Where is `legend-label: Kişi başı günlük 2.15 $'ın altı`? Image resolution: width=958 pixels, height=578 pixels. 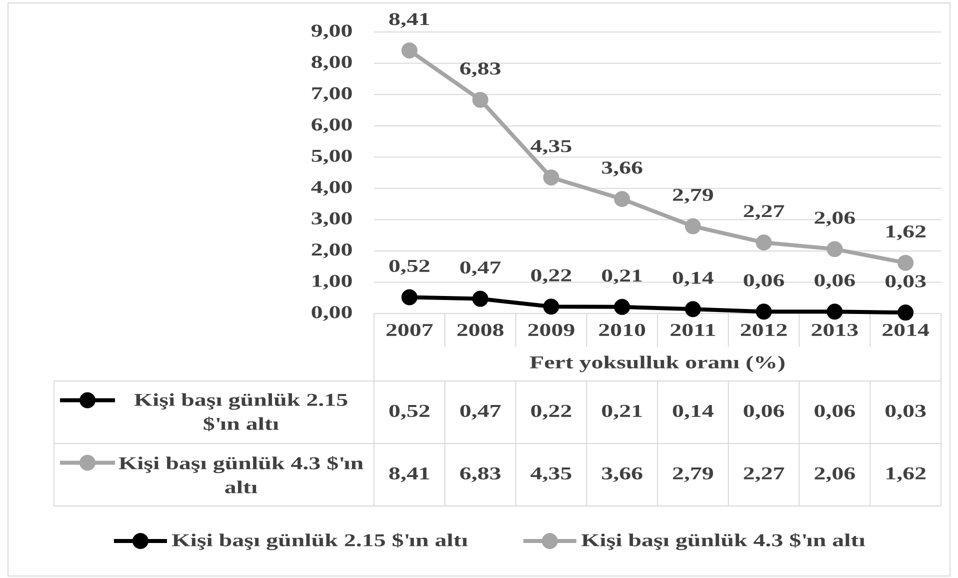
legend-label: Kişi başı günlük 2.15 $'ın altı is located at coordinates (241, 412).